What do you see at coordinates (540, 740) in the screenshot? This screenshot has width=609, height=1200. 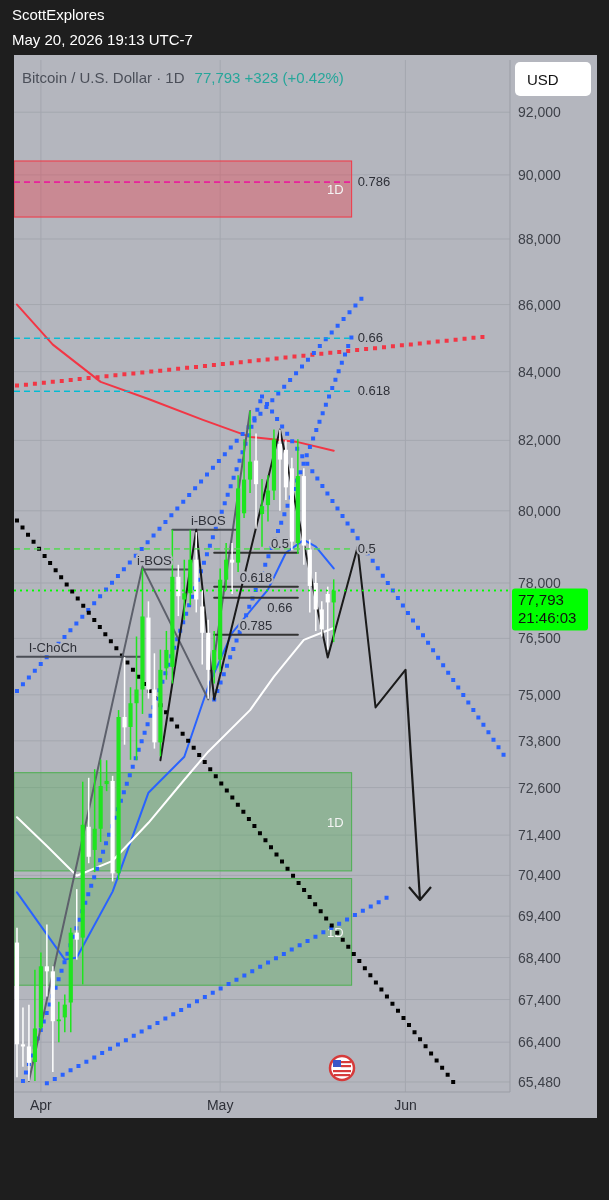 I see `y-tick-label: 73,800` at bounding box center [540, 740].